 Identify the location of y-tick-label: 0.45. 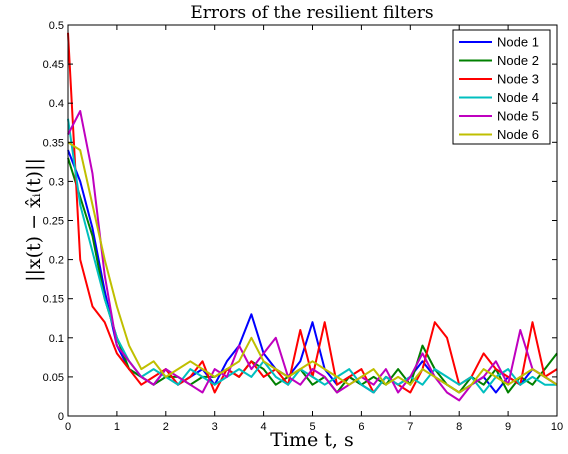
(53, 65).